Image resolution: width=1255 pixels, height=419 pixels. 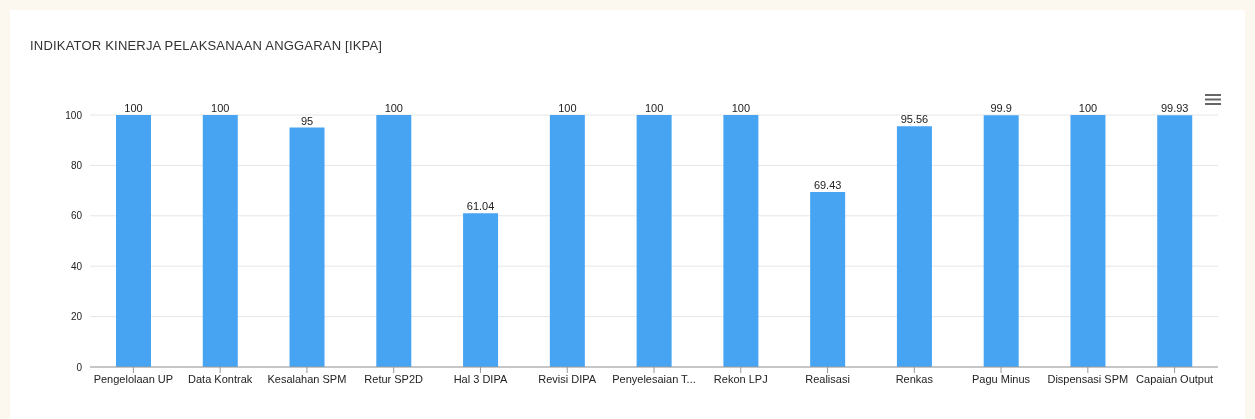 What do you see at coordinates (74, 115) in the screenshot?
I see `y-tick-label: 100` at bounding box center [74, 115].